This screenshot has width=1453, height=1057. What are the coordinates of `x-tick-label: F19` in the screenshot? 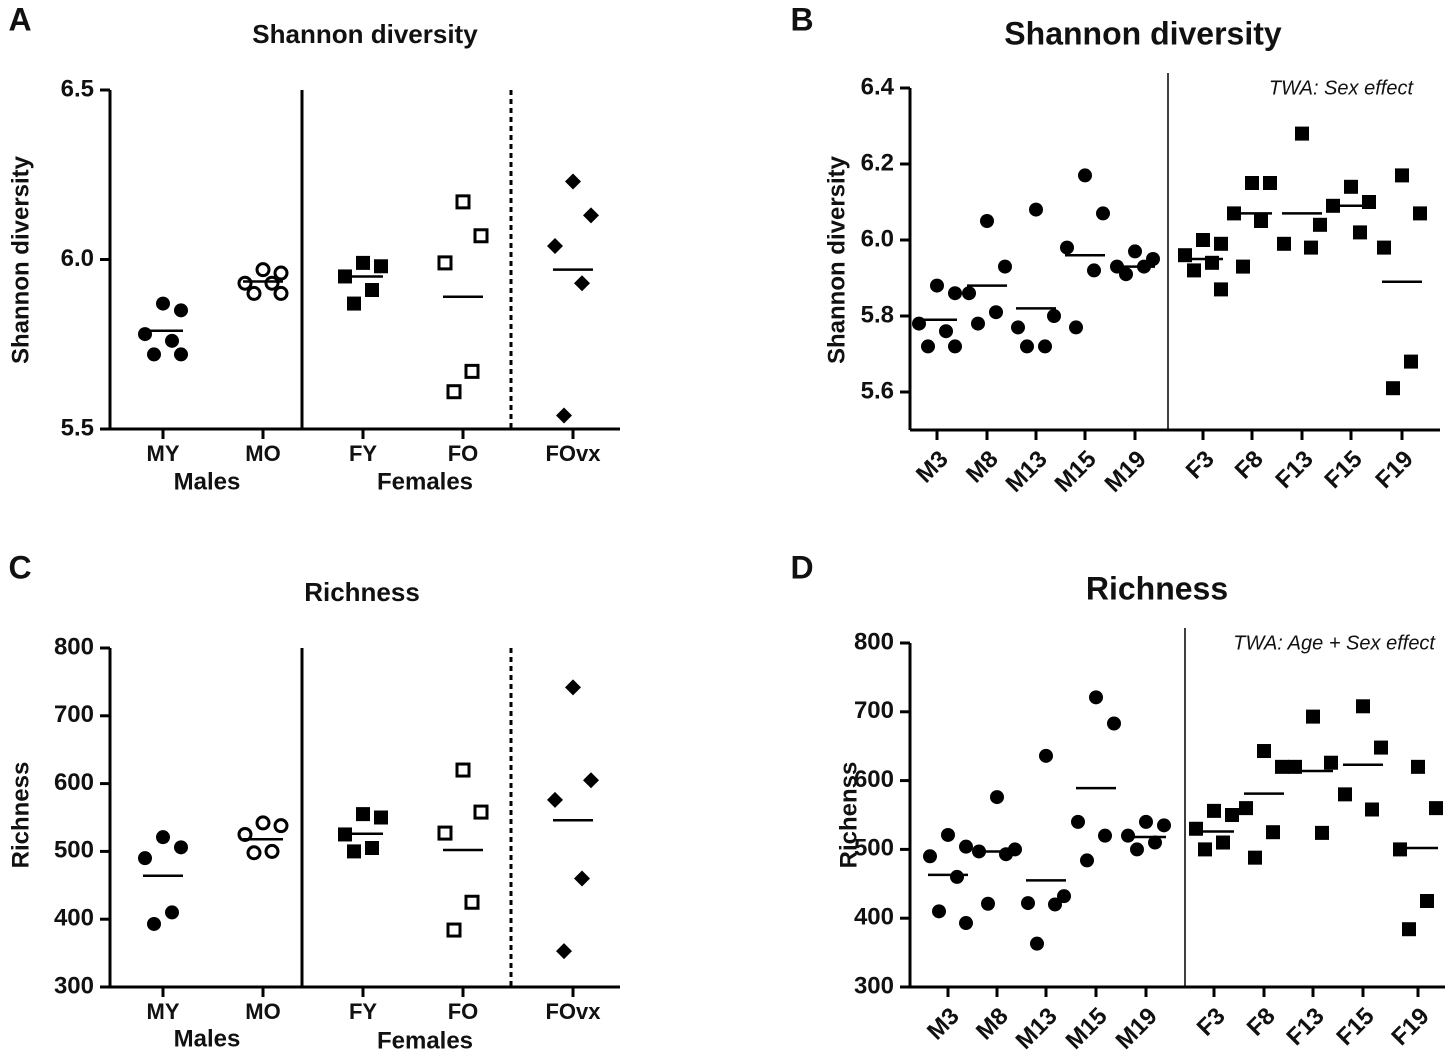 It's located at (1394, 470).